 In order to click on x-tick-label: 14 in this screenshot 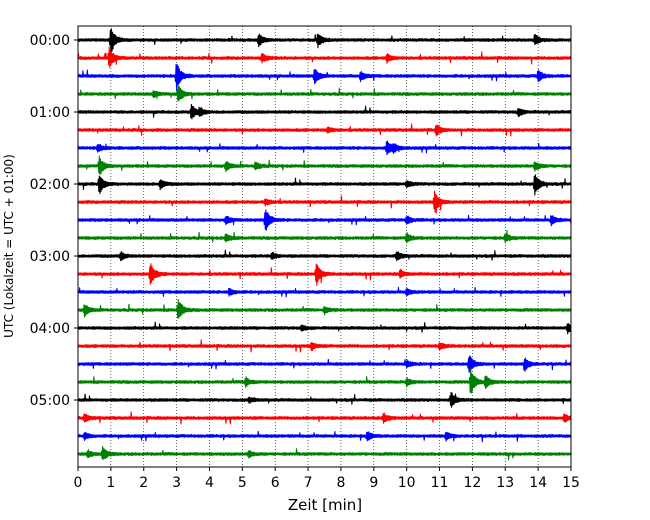, I will do `click(538, 483)`.